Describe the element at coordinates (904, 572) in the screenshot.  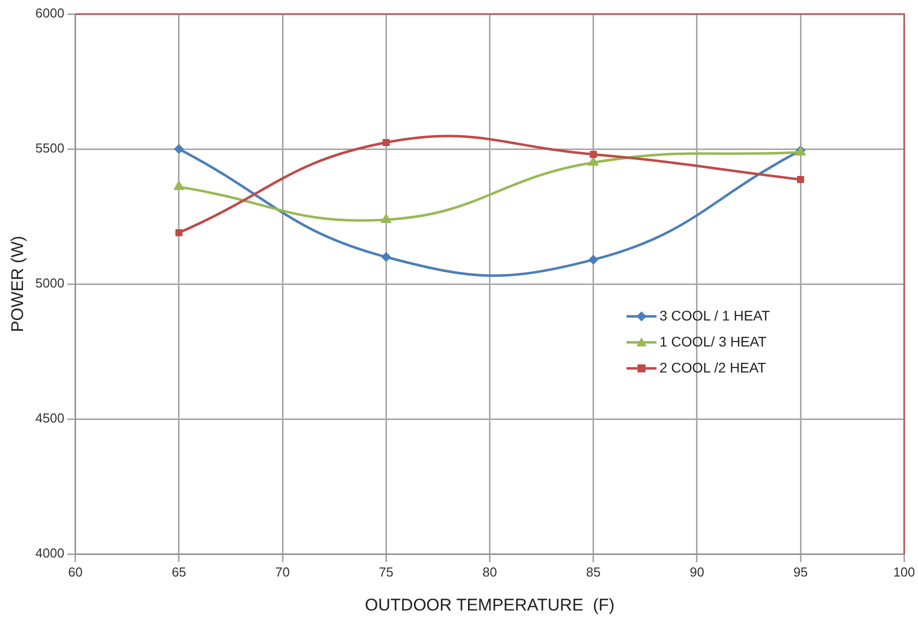
I see `x-tick-label: 100` at that location.